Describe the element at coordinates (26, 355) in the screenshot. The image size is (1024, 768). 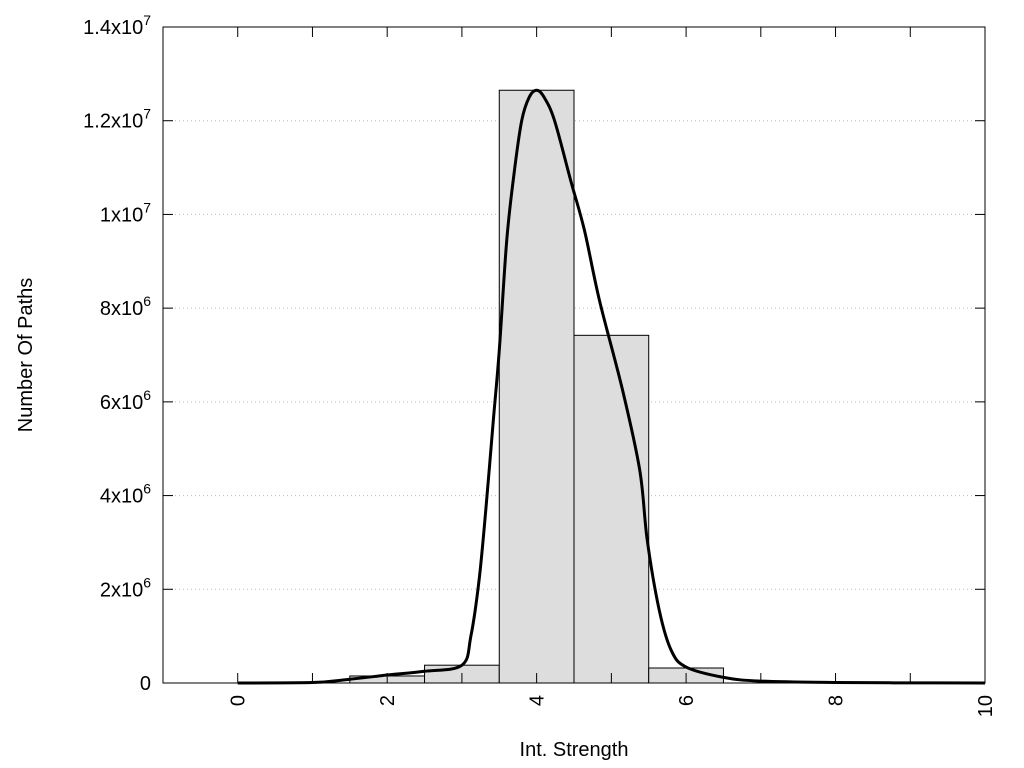
I see `y-axis-label: Number Of Paths` at that location.